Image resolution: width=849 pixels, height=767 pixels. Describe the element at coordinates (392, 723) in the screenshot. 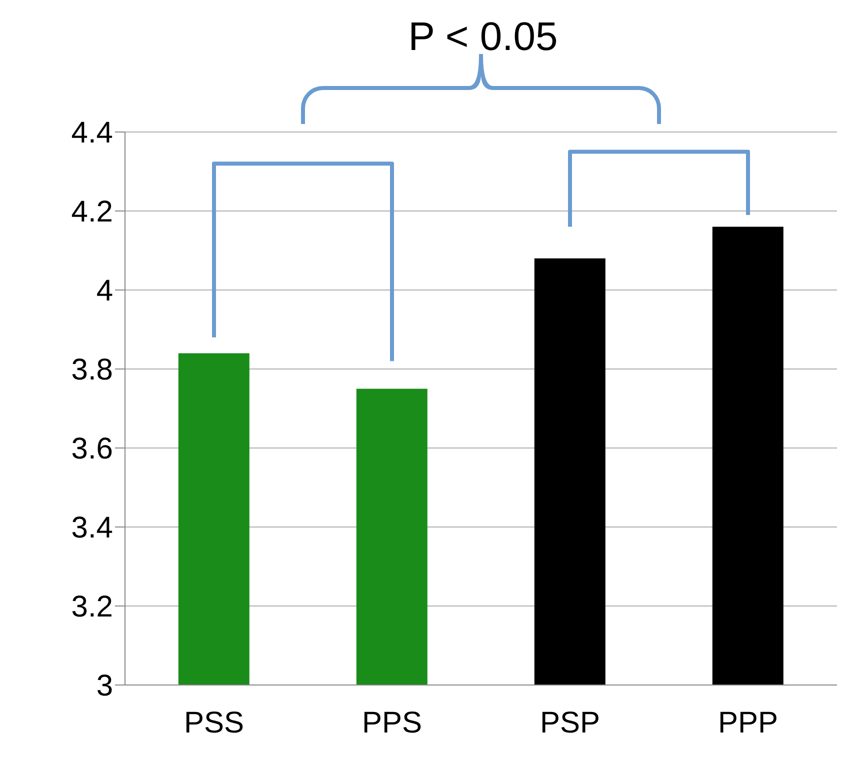

I see `x-tick-label: PPS` at that location.